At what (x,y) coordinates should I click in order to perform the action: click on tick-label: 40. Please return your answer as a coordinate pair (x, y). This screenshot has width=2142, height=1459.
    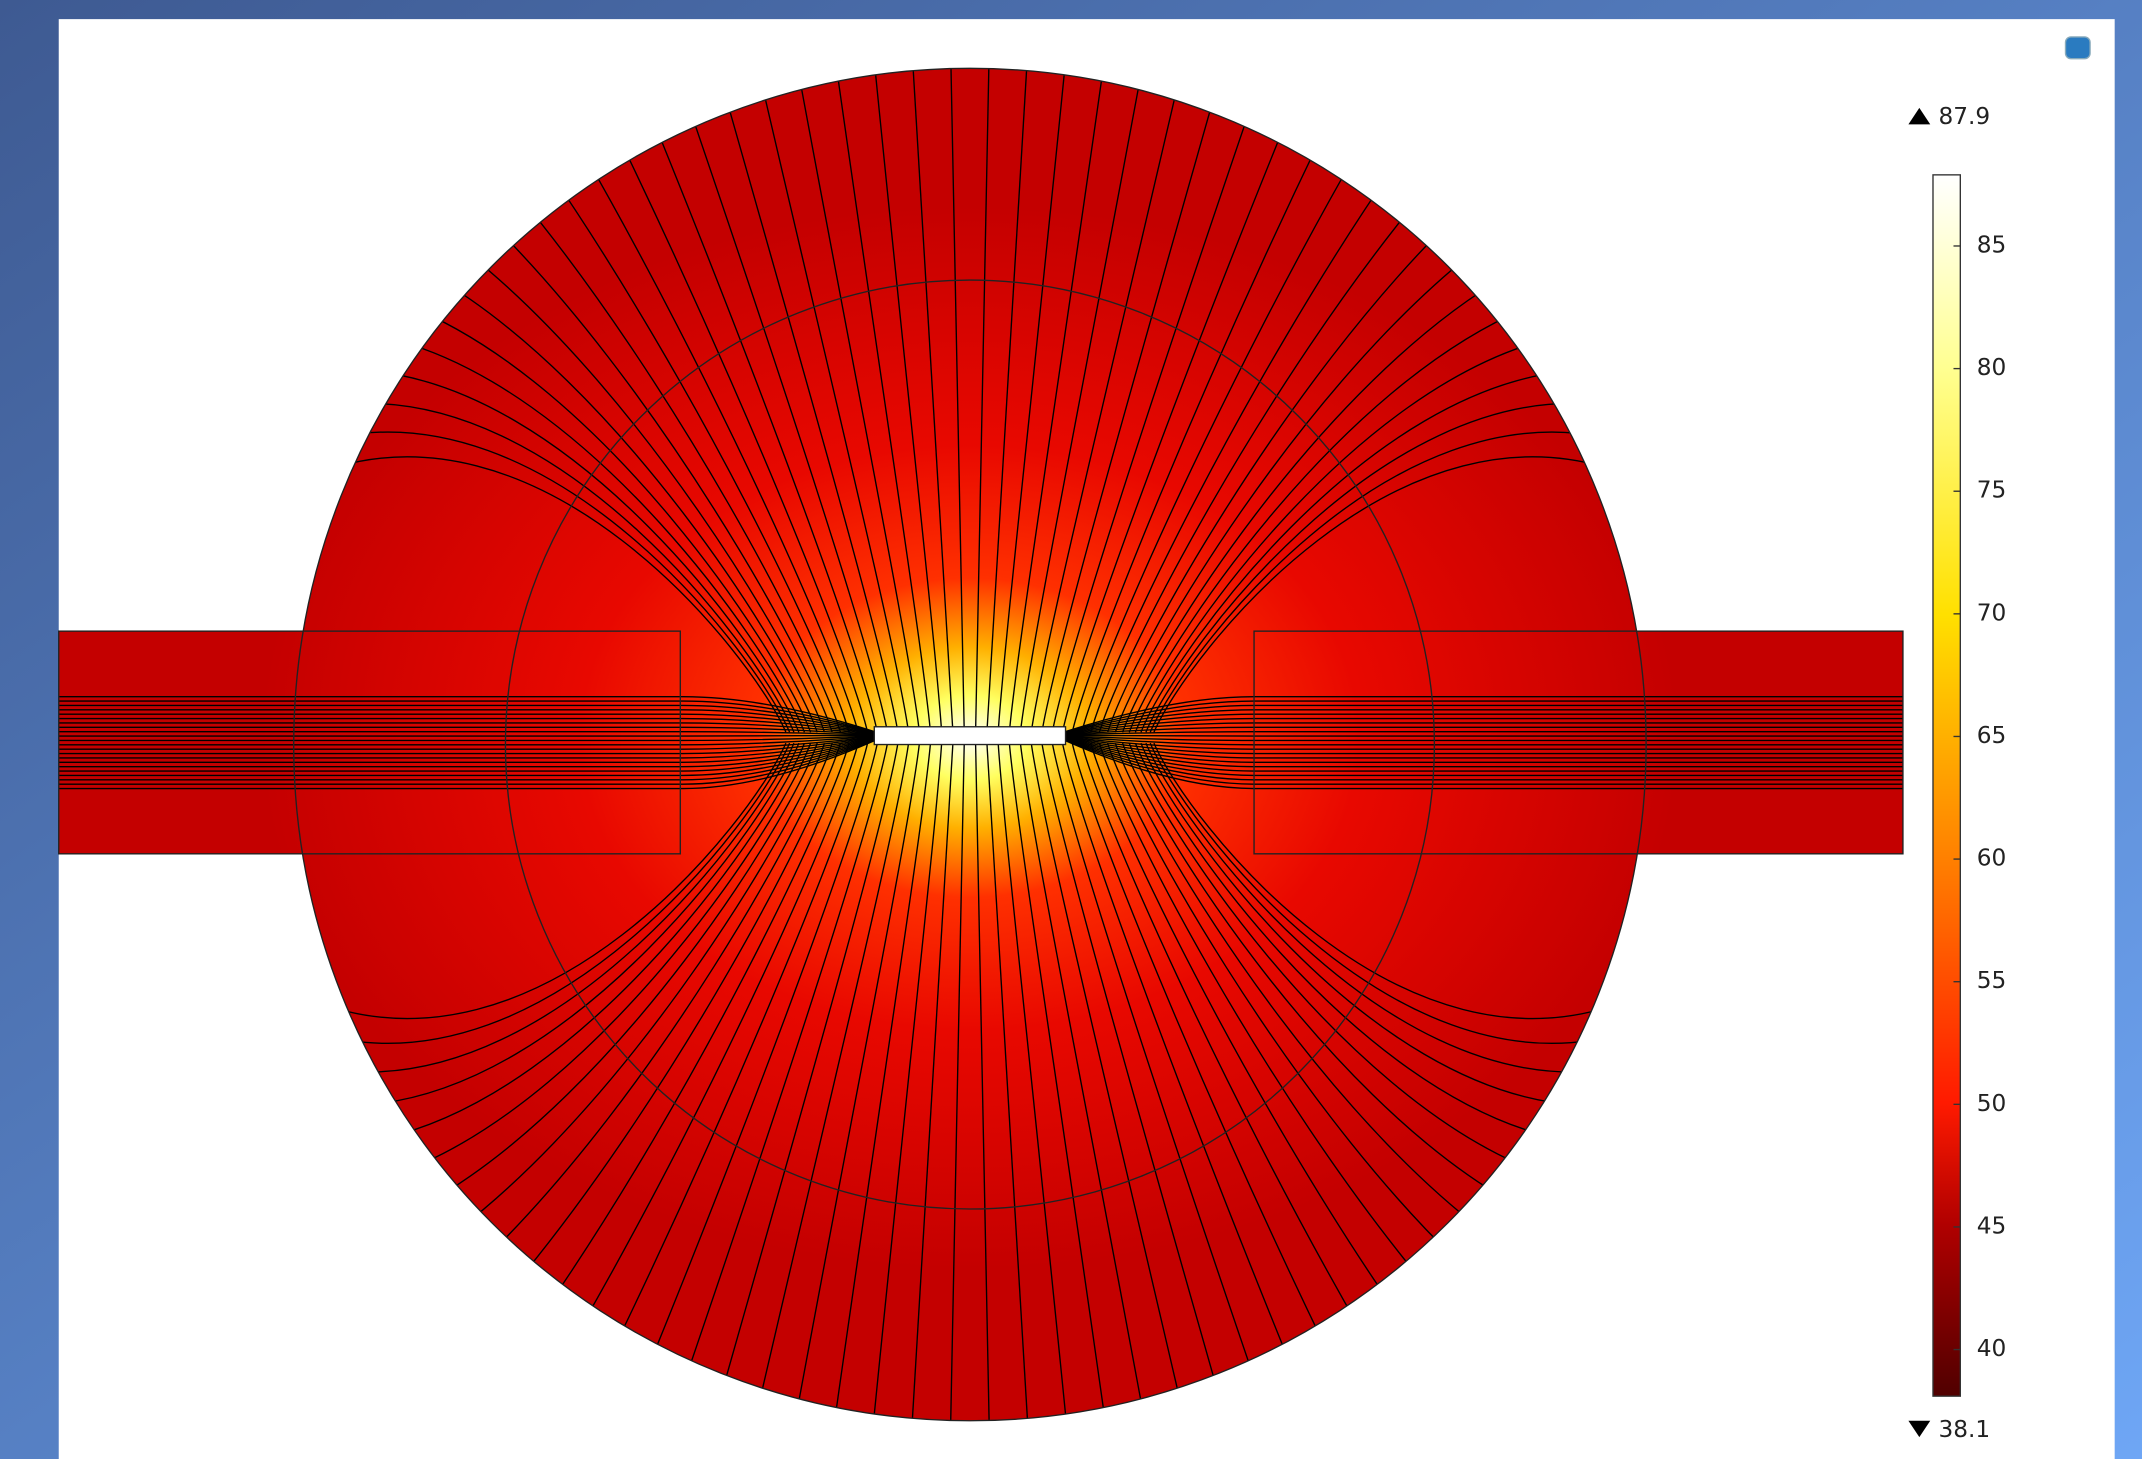
    Looking at the image, I should click on (1992, 1348).